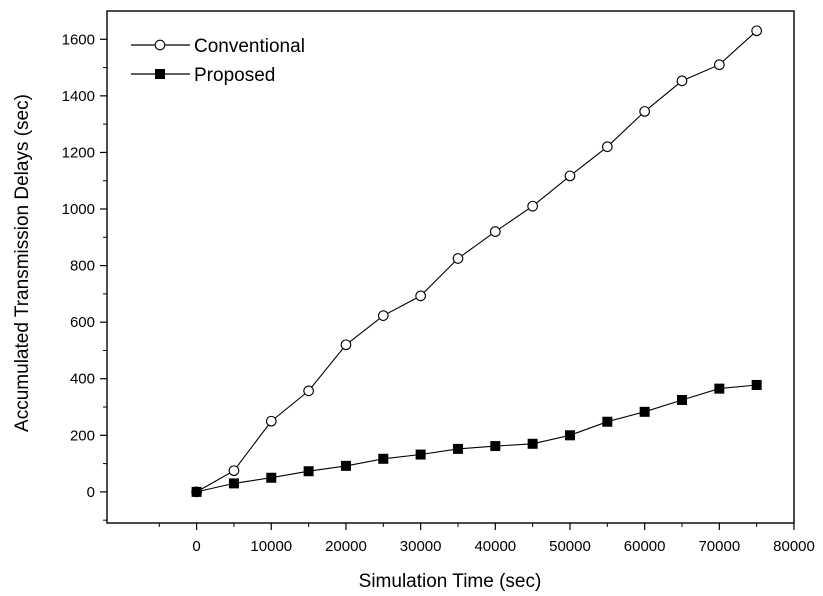  What do you see at coordinates (82, 379) in the screenshot?
I see `y-tick-label: 400` at bounding box center [82, 379].